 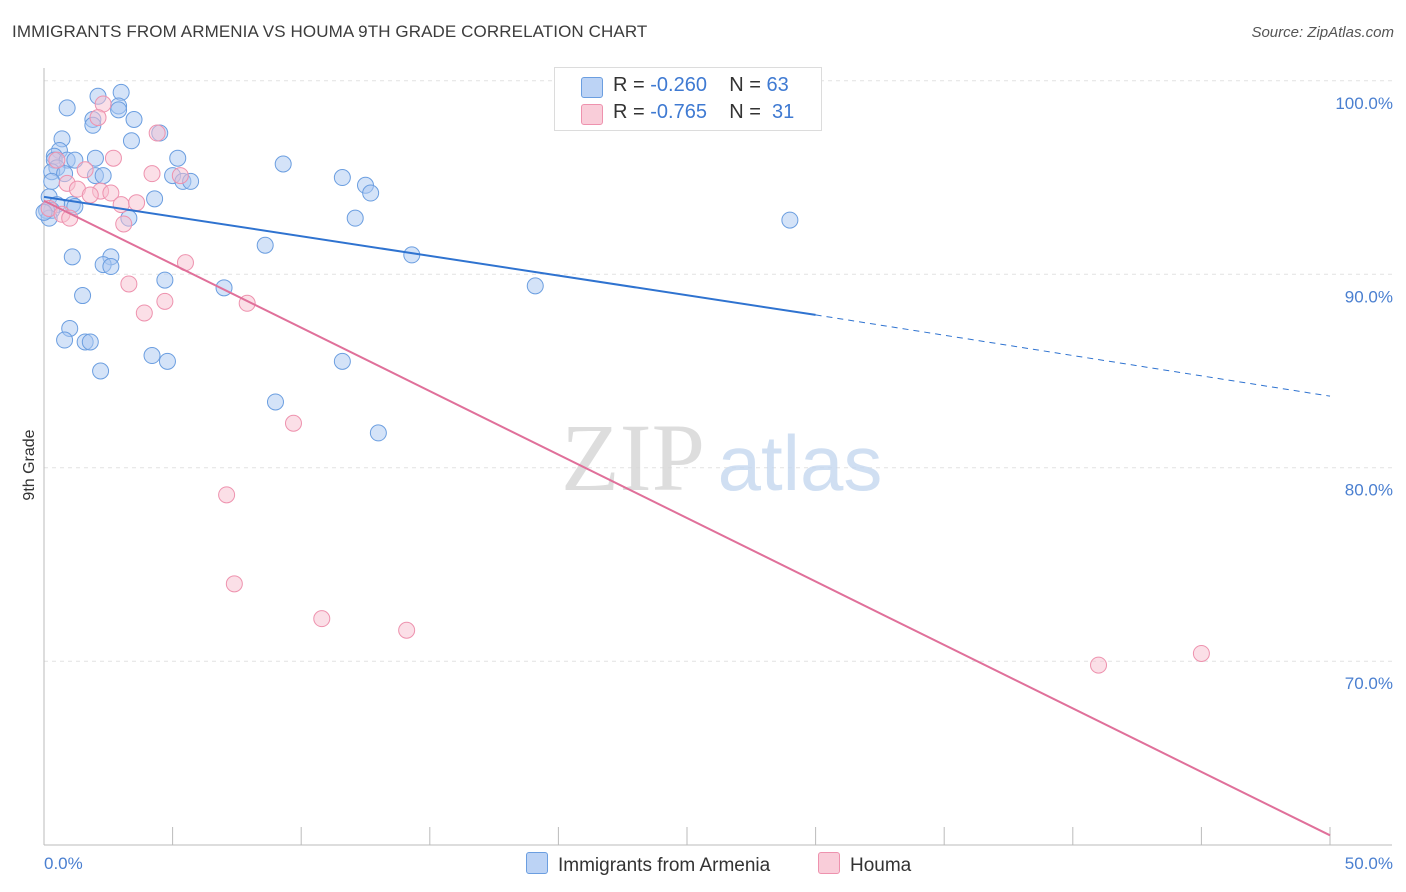 What do you see at coordinates (1364, 103) in the screenshot?
I see `y-tick-label: 100.0%` at bounding box center [1364, 103].